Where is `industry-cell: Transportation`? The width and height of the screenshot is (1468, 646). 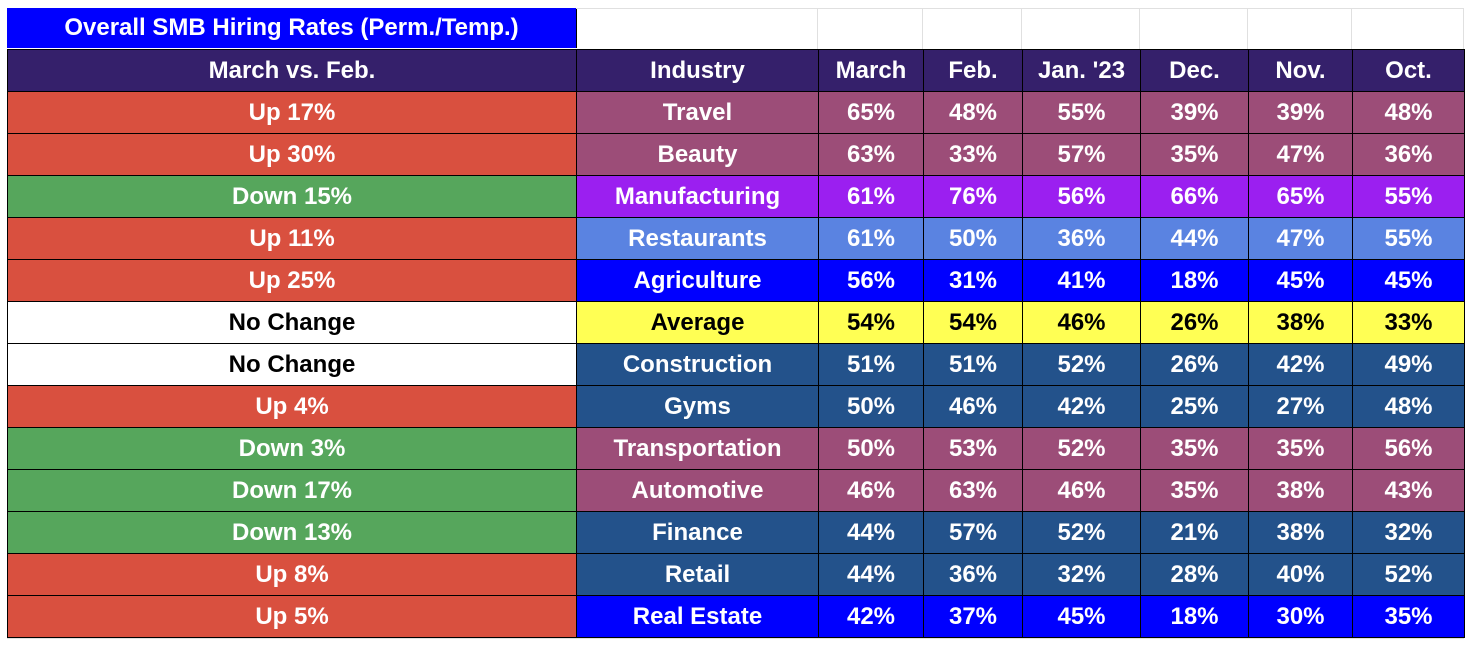 industry-cell: Transportation is located at coordinates (697, 448).